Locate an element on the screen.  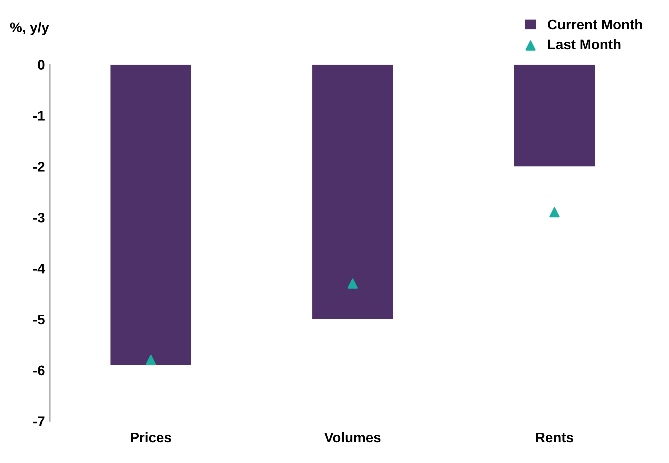
y-tick-label: -1 is located at coordinates (39, 116).